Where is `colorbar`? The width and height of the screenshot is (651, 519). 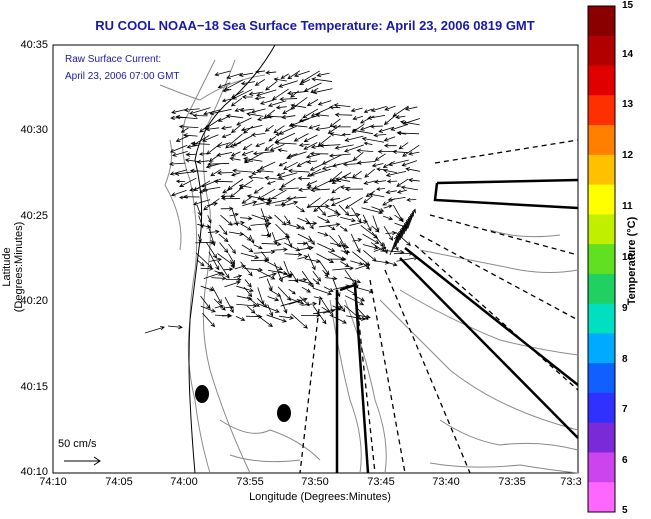 colorbar is located at coordinates (601, 259).